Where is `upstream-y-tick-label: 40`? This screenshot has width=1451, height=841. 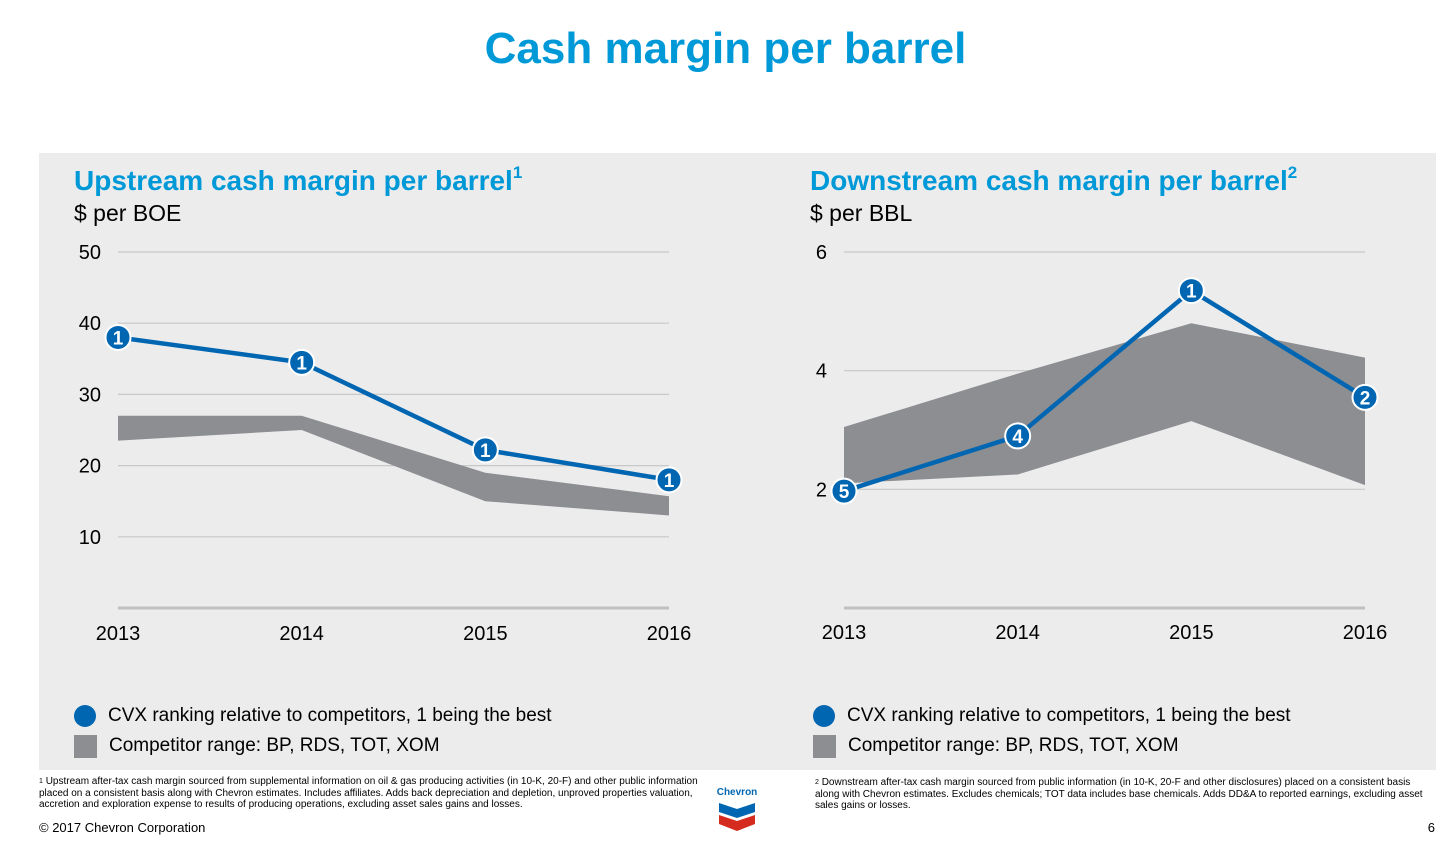
upstream-y-tick-label: 40 is located at coordinates (90, 324).